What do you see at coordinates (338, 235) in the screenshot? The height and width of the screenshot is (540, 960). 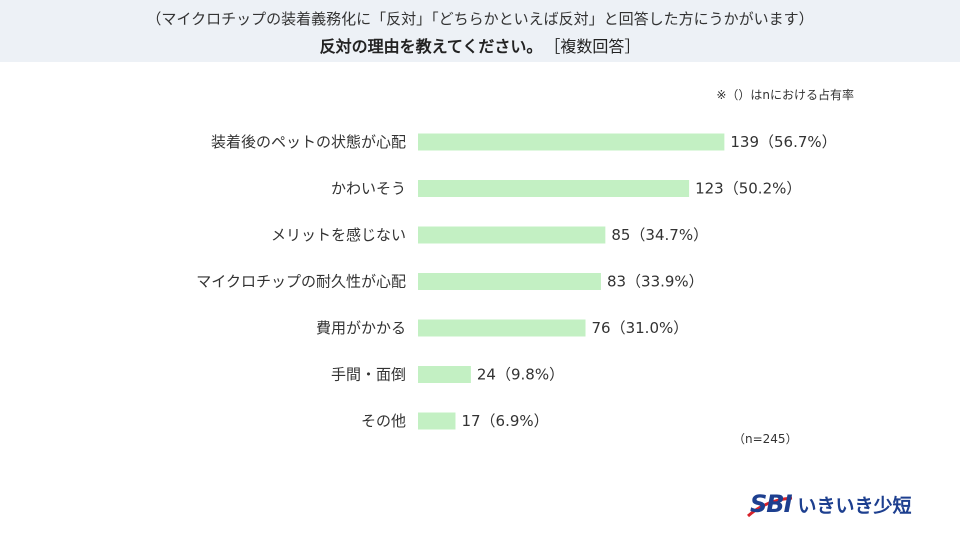 I see `category-label: メリットを感じない` at bounding box center [338, 235].